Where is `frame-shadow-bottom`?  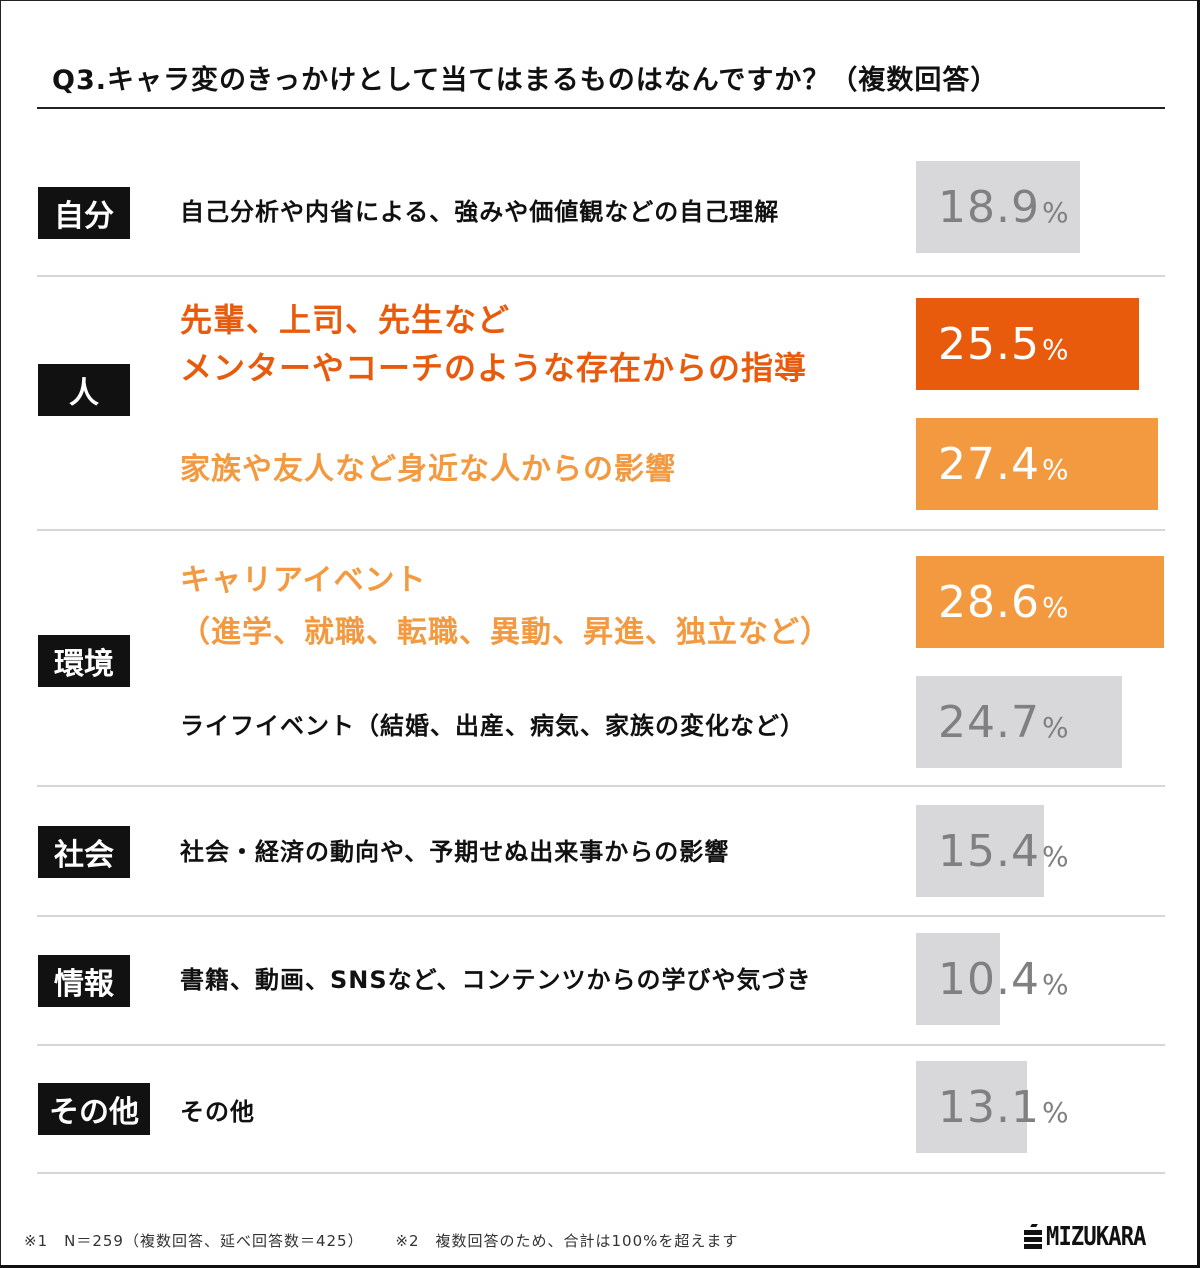 frame-shadow-bottom is located at coordinates (600, 1266).